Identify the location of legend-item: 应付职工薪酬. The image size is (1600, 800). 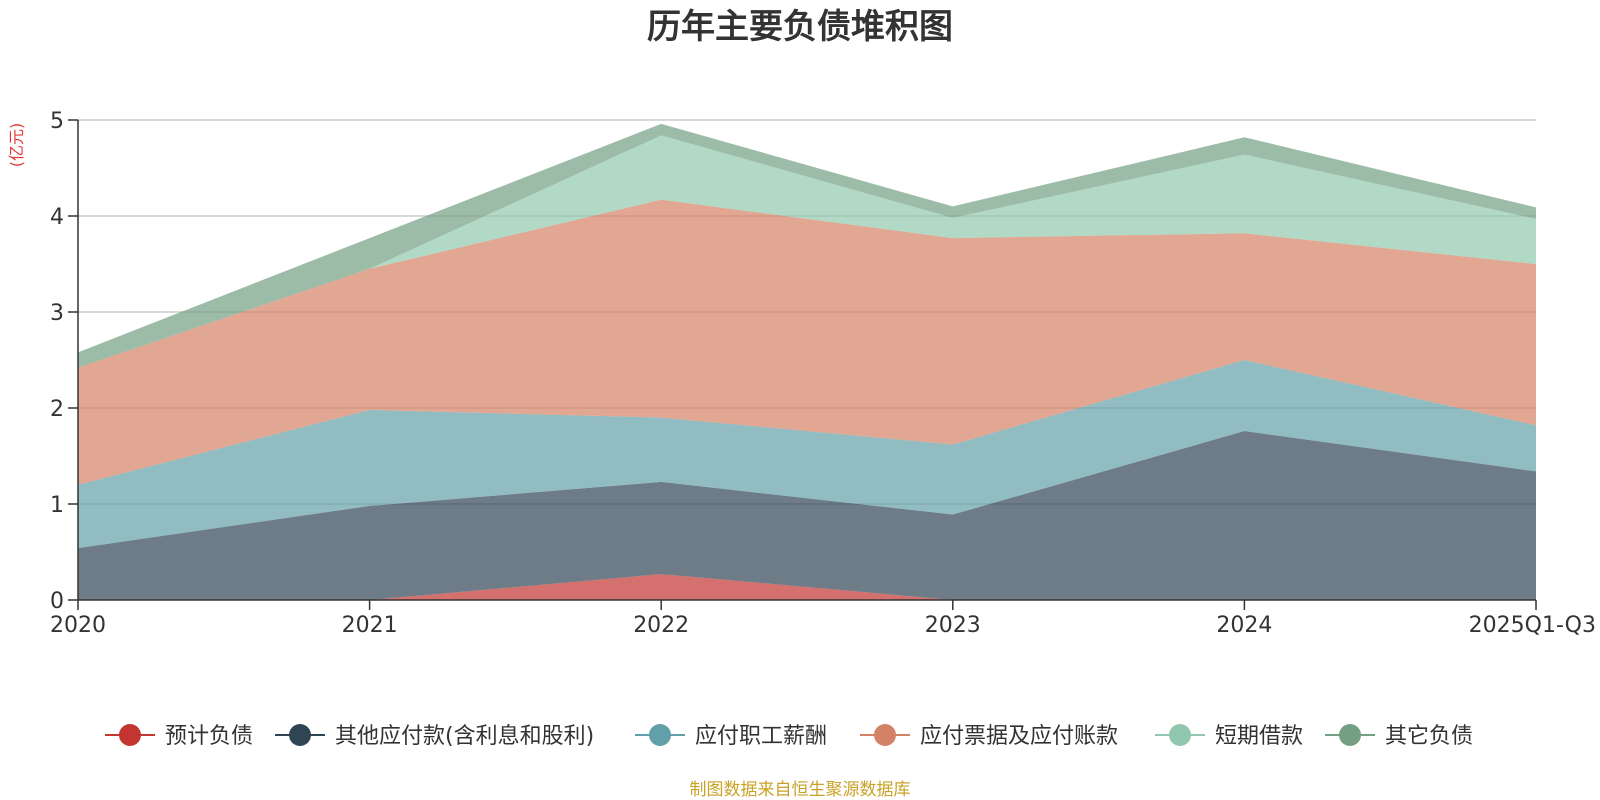
(731, 736).